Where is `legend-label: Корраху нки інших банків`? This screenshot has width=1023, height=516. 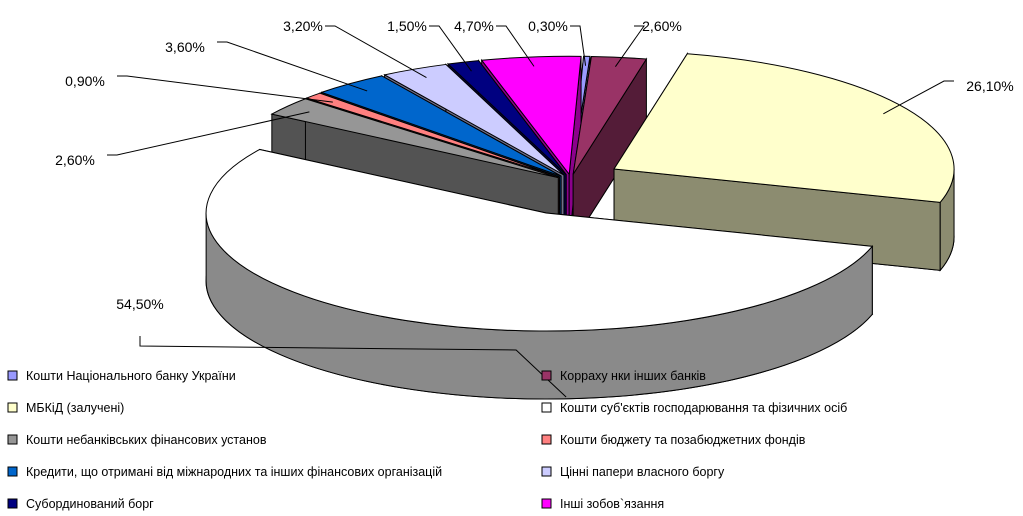
legend-label: Корраху нки інших банків is located at coordinates (633, 376).